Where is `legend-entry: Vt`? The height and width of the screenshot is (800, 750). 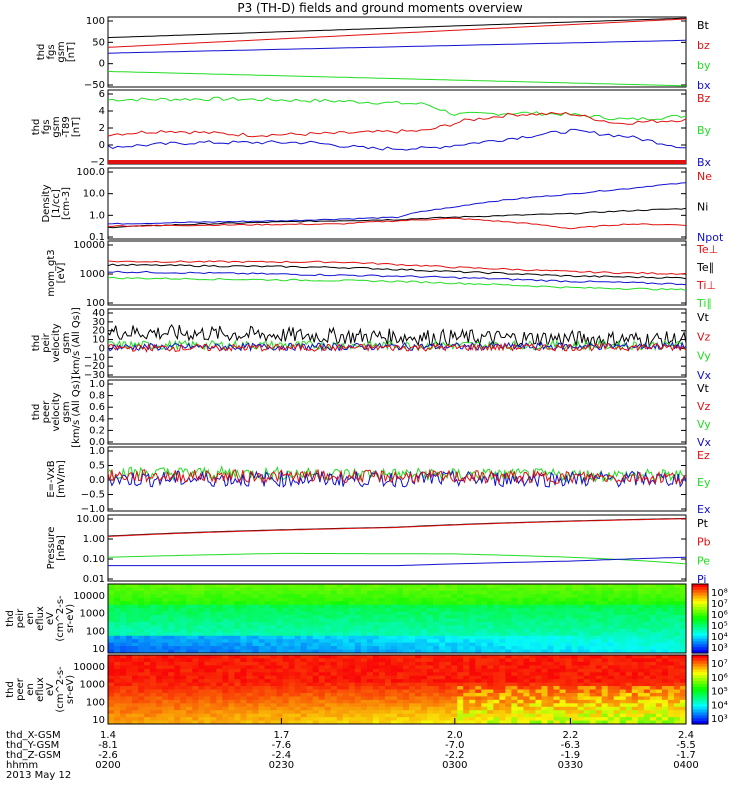
legend-entry: Vt is located at coordinates (703, 388).